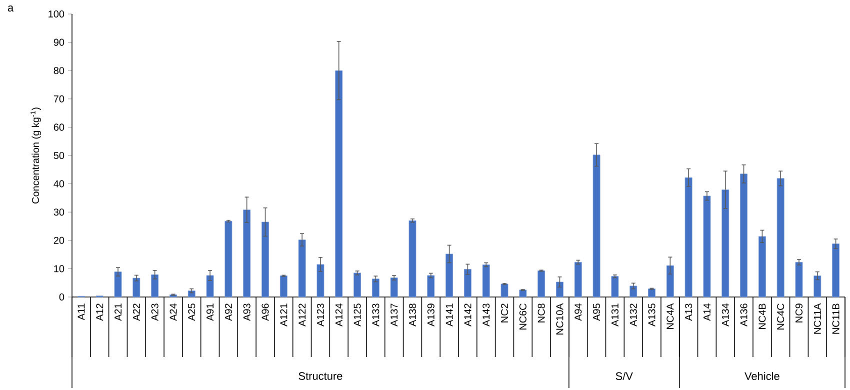 The width and height of the screenshot is (850, 390). Describe the element at coordinates (320, 315) in the screenshot. I see `x-tick-label: A123` at that location.